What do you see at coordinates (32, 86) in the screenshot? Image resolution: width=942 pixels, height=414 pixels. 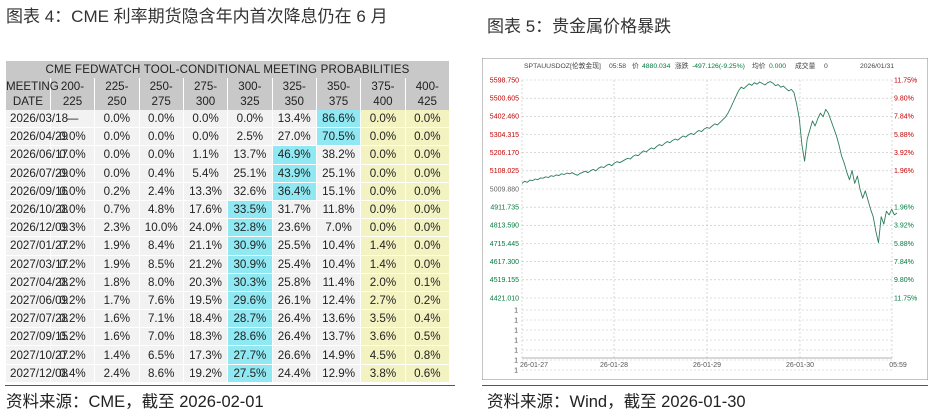 I see `date-header-line: MEETING` at bounding box center [32, 86].